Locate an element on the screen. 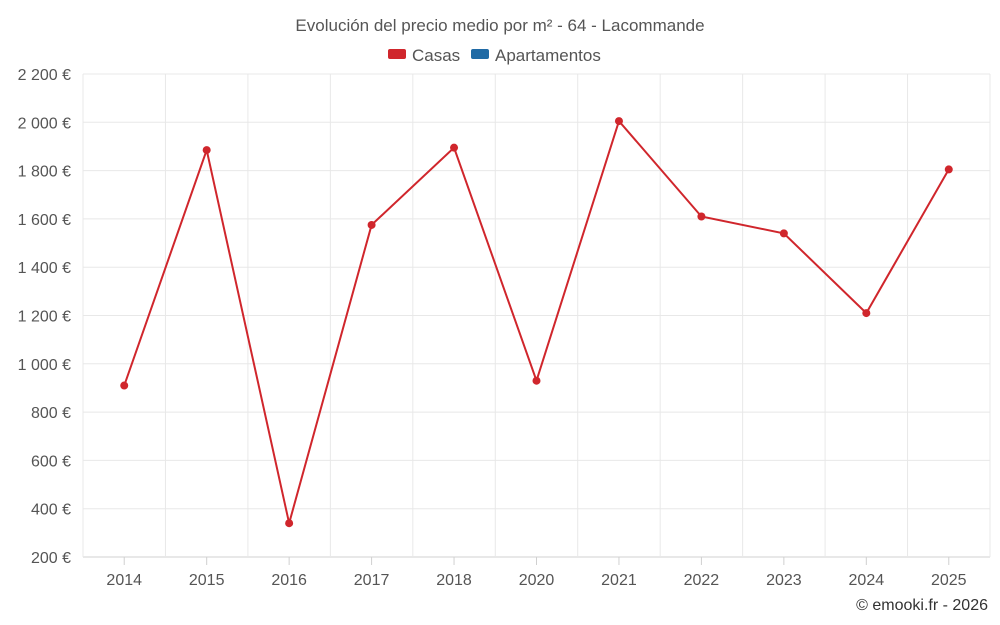 The width and height of the screenshot is (1000, 625). x-tick-label: 2014 is located at coordinates (124, 580).